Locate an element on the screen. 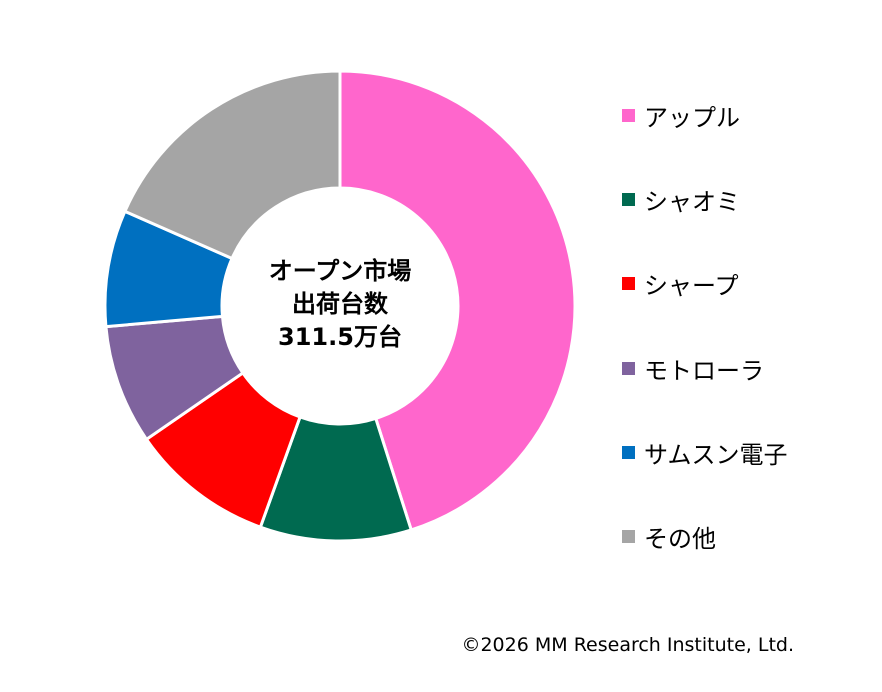 This screenshot has width=882, height=692. legend-label: サムスン電子 is located at coordinates (716, 455).